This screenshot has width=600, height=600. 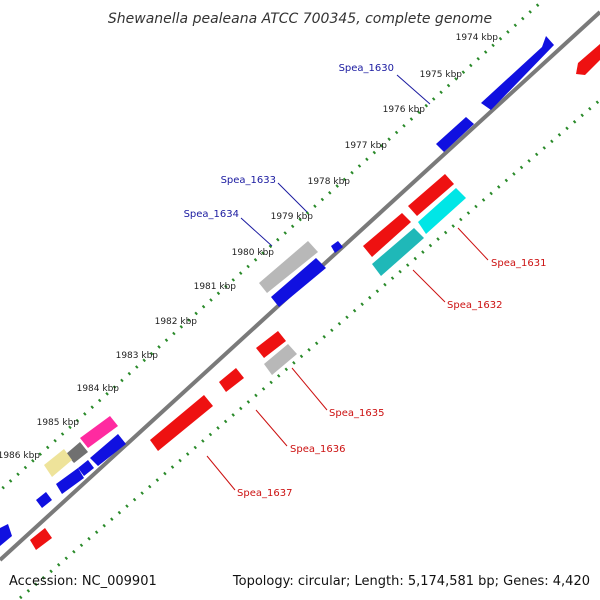 I want to click on tick-label: 1986 kbp, so click(x=20, y=456).